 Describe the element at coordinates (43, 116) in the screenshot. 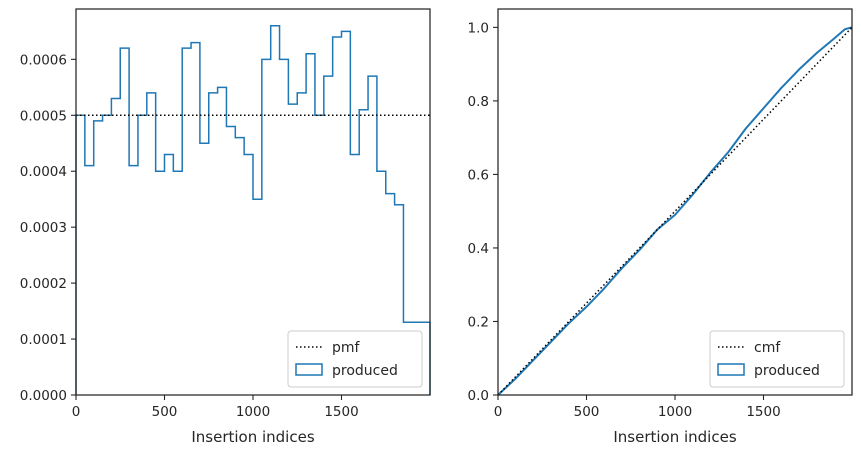

I see `y-tick-label: 0.0005` at that location.